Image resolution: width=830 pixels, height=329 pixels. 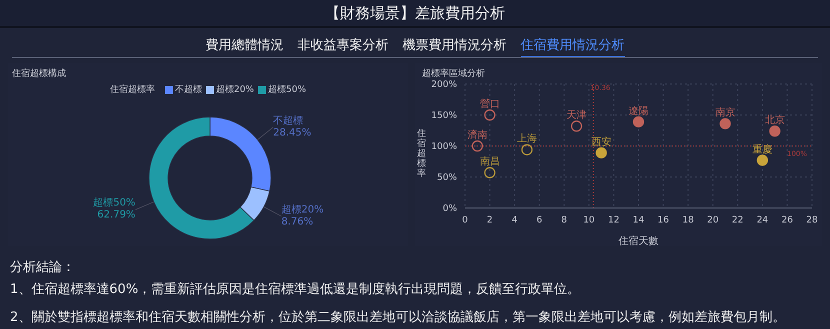 What do you see at coordinates (188, 90) in the screenshot?
I see `legend-label: 不超標` at bounding box center [188, 90].